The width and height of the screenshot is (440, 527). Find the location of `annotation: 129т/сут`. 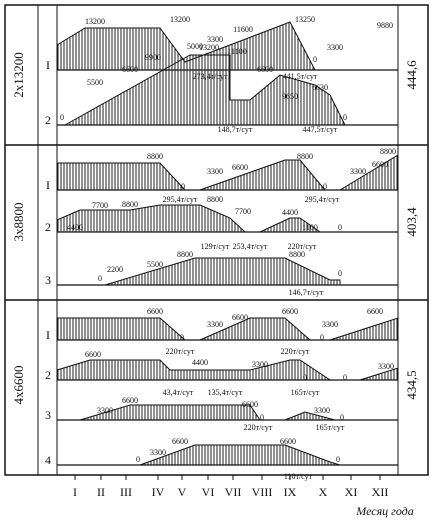

annotation: 129т/сут is located at coordinates (215, 246).